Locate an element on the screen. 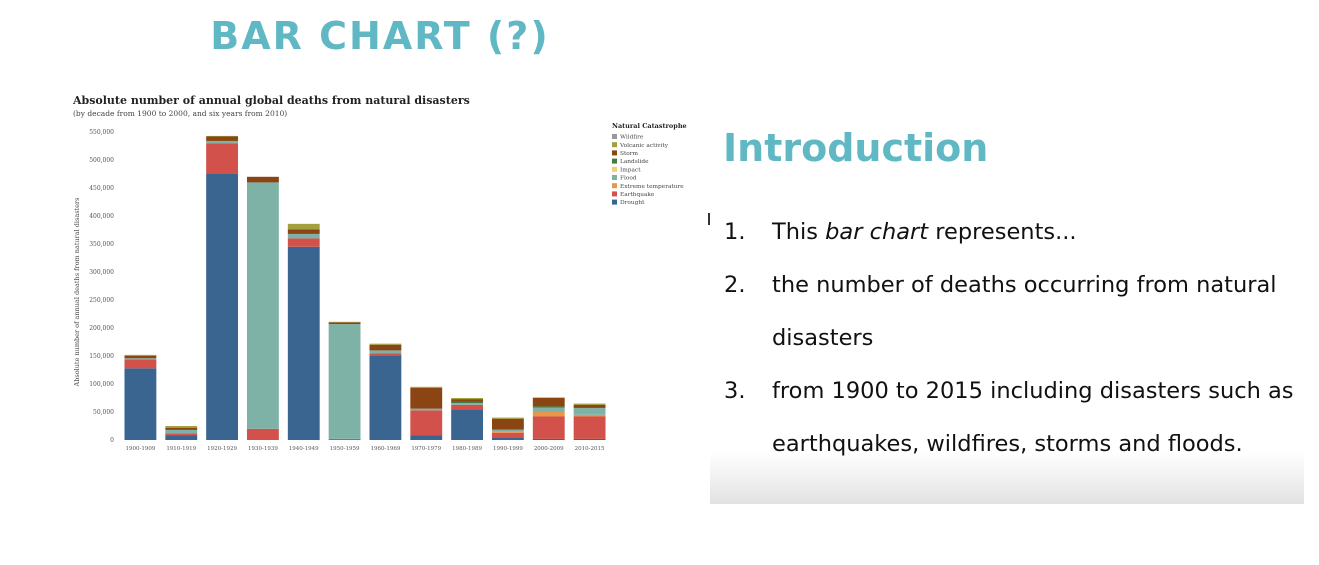  legend-title: Natural Catastrophe is located at coordinates (649, 126).